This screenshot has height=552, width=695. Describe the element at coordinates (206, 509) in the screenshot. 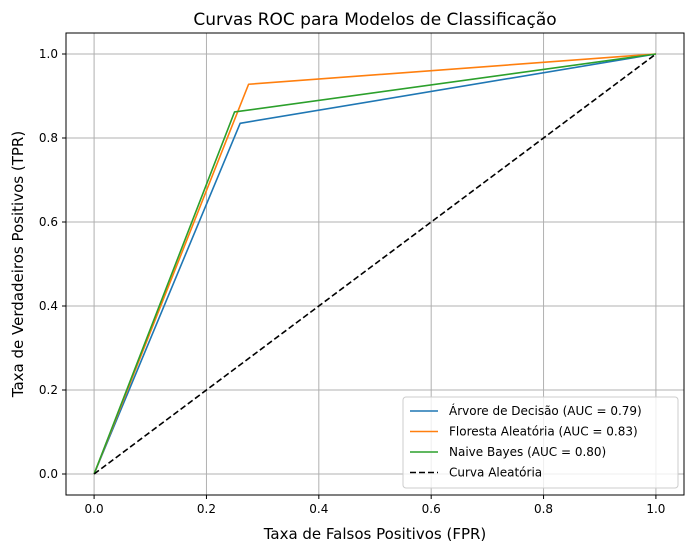

I see `x-tick-label: 0.2` at that location.